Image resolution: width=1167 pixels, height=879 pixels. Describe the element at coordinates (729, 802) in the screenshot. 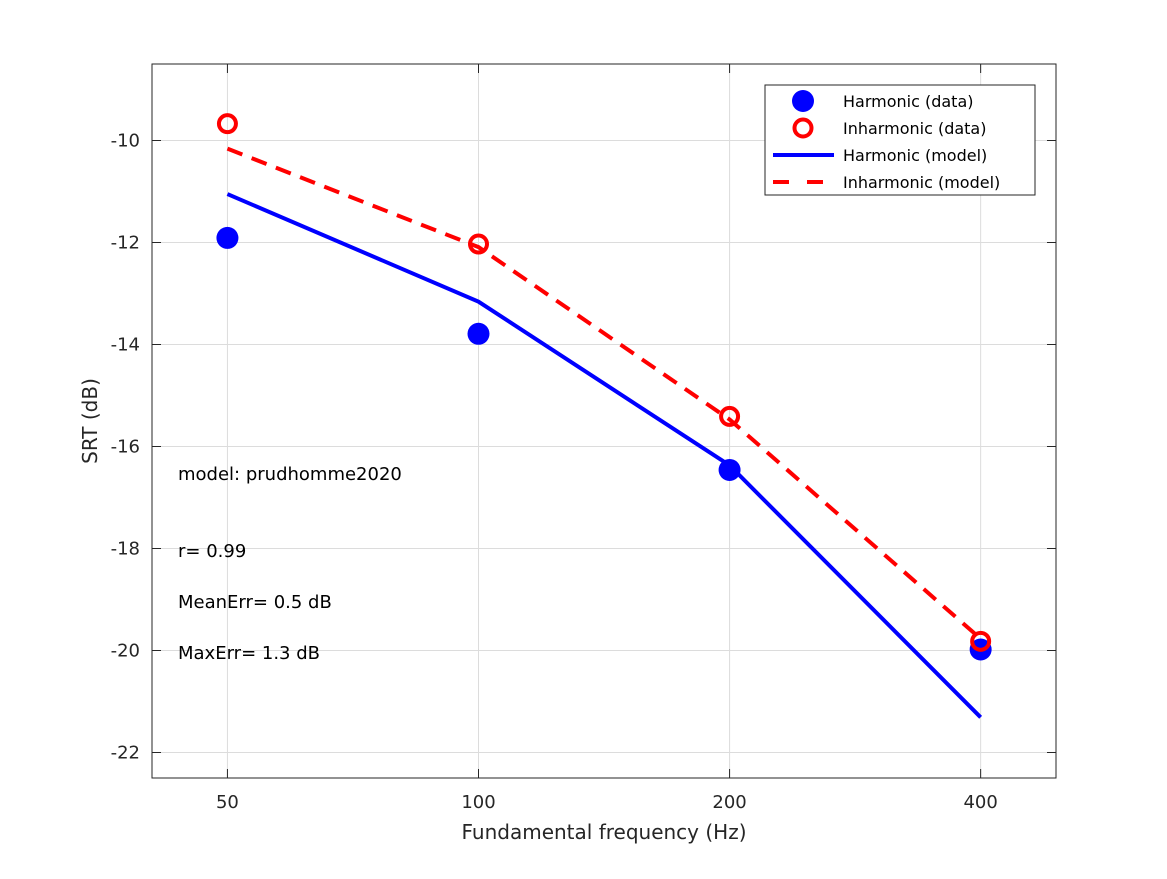

I see `x-tick-label: 200` at that location.